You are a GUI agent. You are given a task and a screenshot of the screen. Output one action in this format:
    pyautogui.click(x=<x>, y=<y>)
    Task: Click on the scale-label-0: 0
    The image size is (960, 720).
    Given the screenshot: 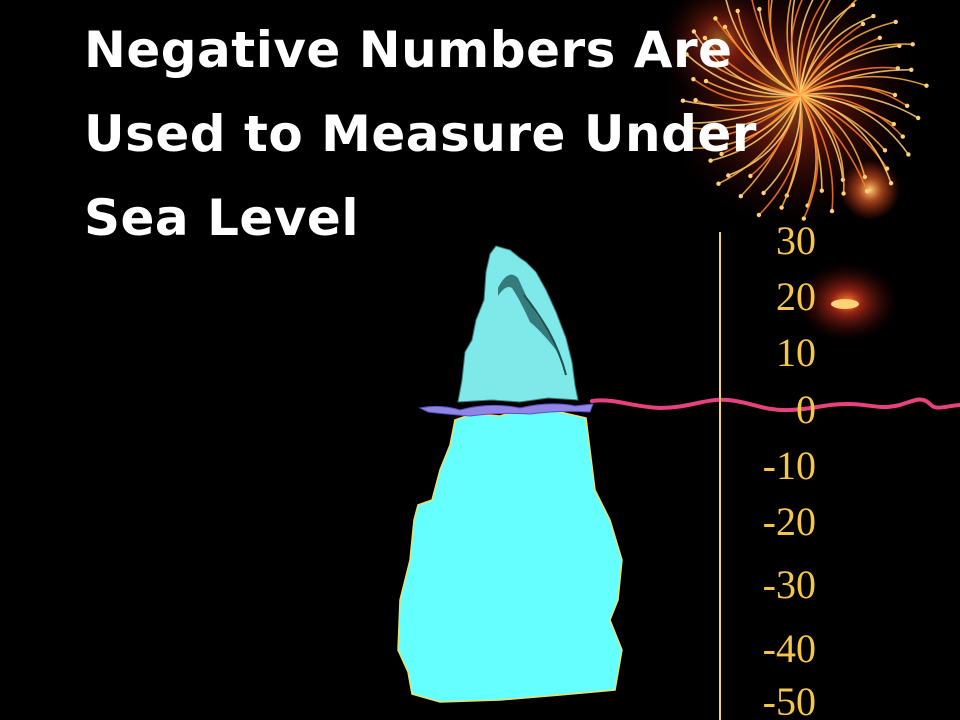 What is the action you would take?
    pyautogui.click(x=806, y=409)
    